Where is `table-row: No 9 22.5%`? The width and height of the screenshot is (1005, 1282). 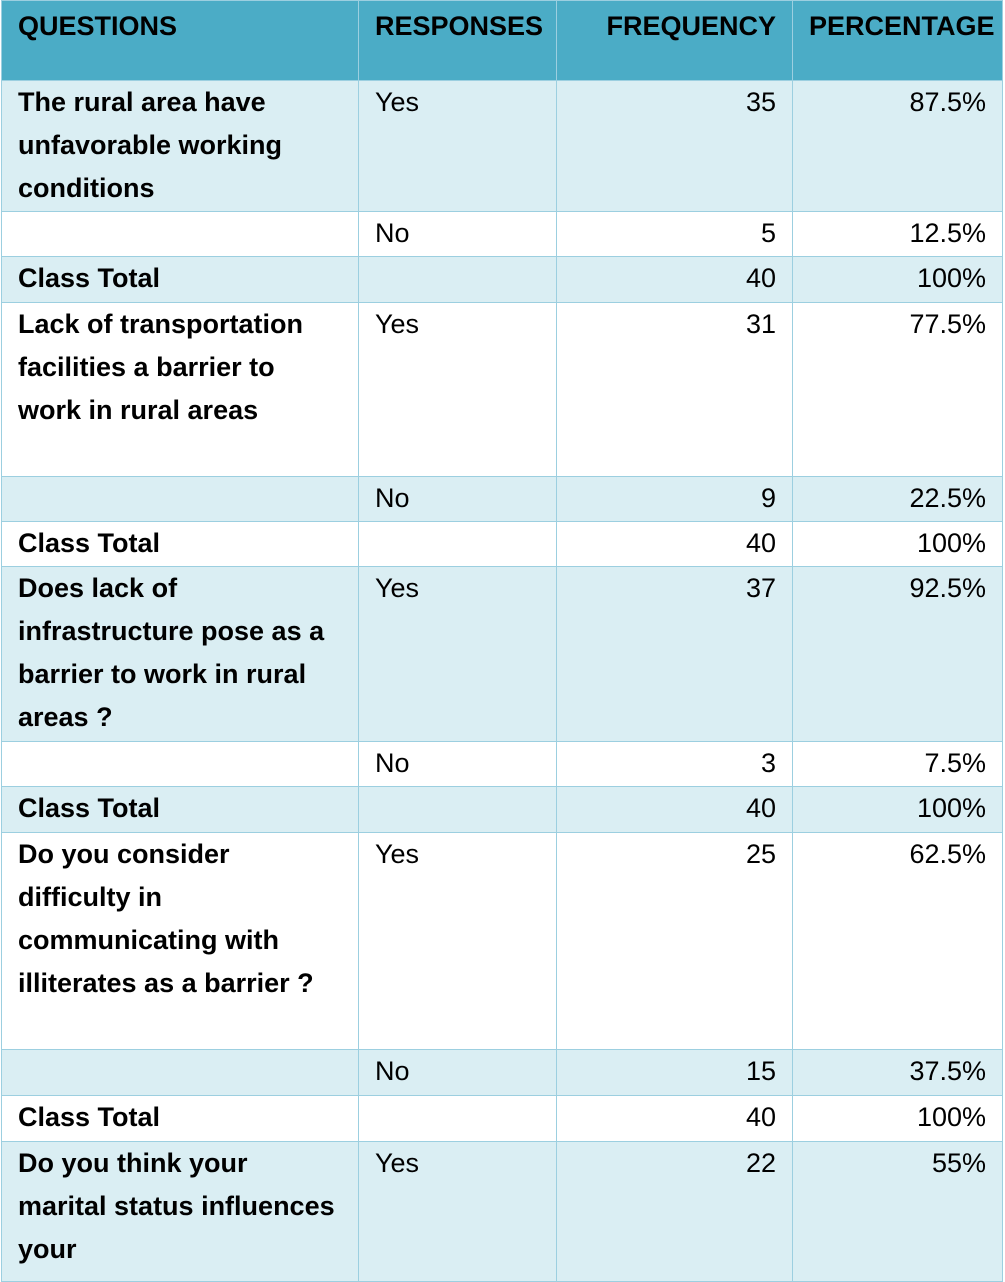 table-row: No 9 22.5% is located at coordinates (502, 499).